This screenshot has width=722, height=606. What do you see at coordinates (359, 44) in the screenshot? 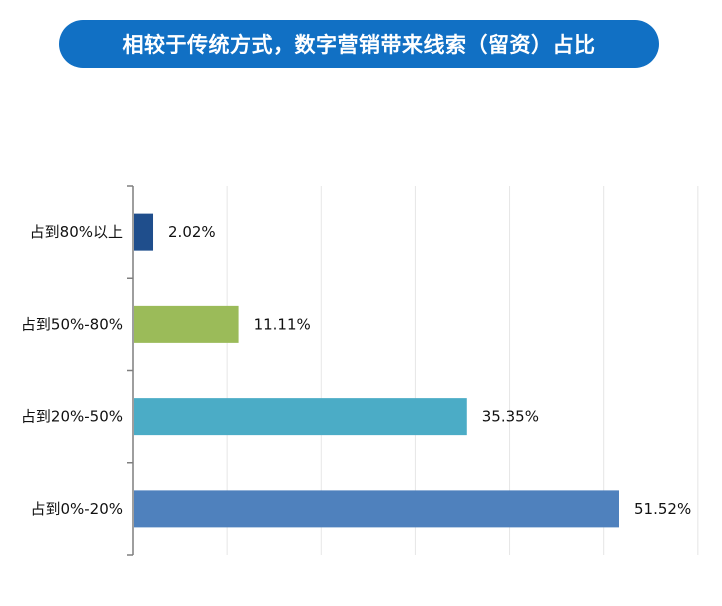
I see `chart-title: 相较于传统方式，数字营销带来线索（留资）占比` at bounding box center [359, 44].